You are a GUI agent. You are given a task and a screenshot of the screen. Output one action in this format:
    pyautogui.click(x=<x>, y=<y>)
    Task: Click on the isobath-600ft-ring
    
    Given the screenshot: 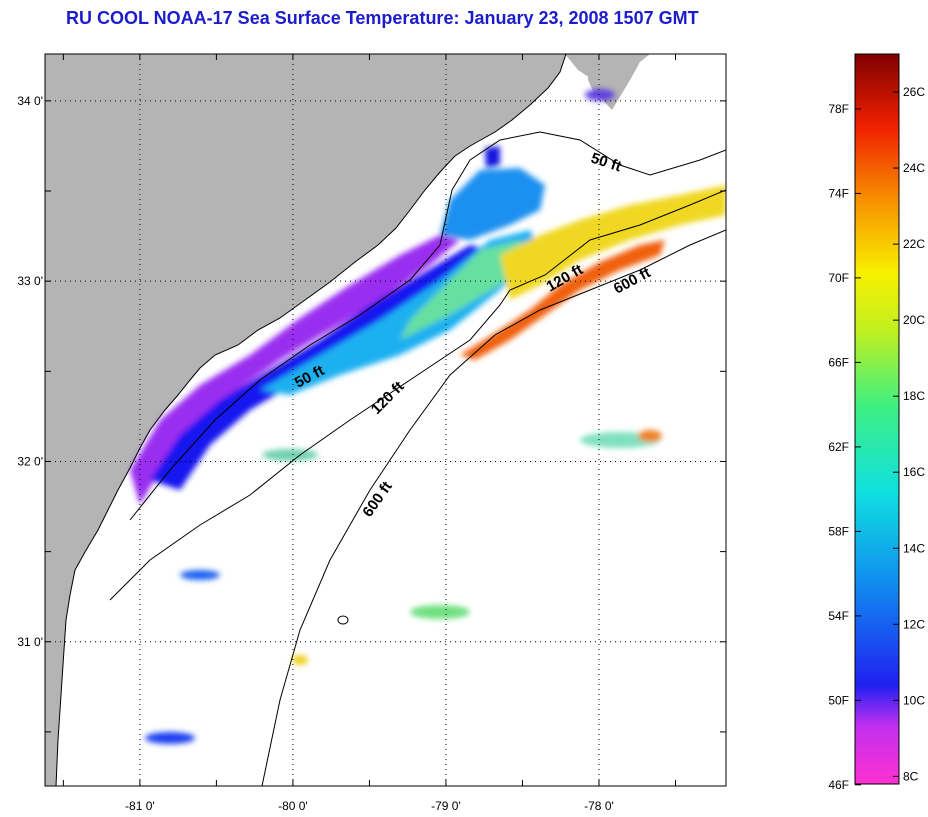 What is the action you would take?
    pyautogui.click(x=343, y=620)
    